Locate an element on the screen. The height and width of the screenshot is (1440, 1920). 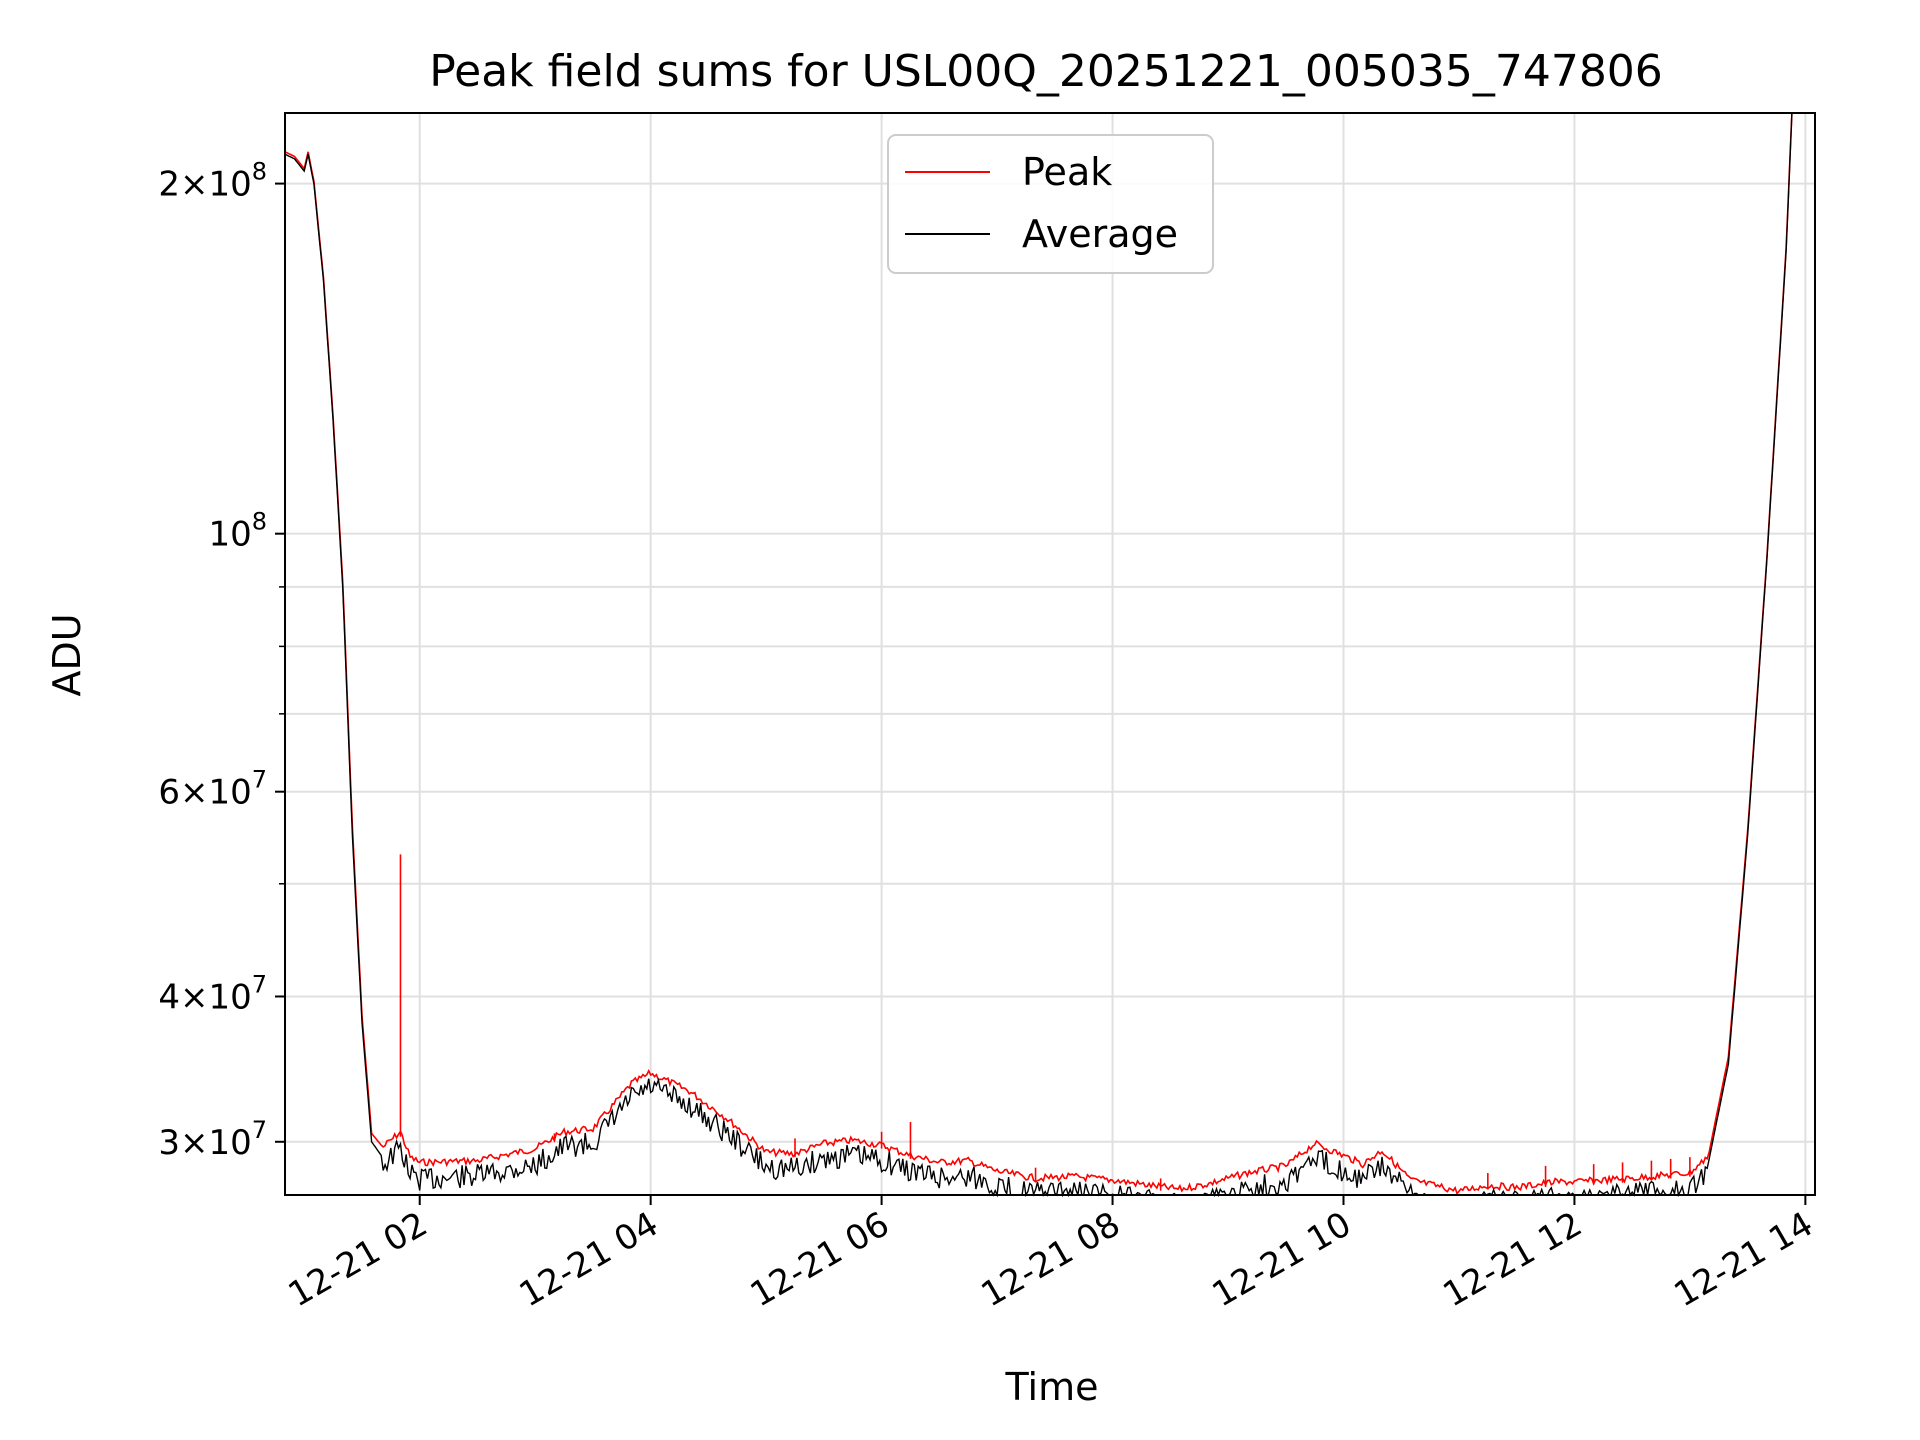
y-tick-mantissa: 4× is located at coordinates (183, 997).